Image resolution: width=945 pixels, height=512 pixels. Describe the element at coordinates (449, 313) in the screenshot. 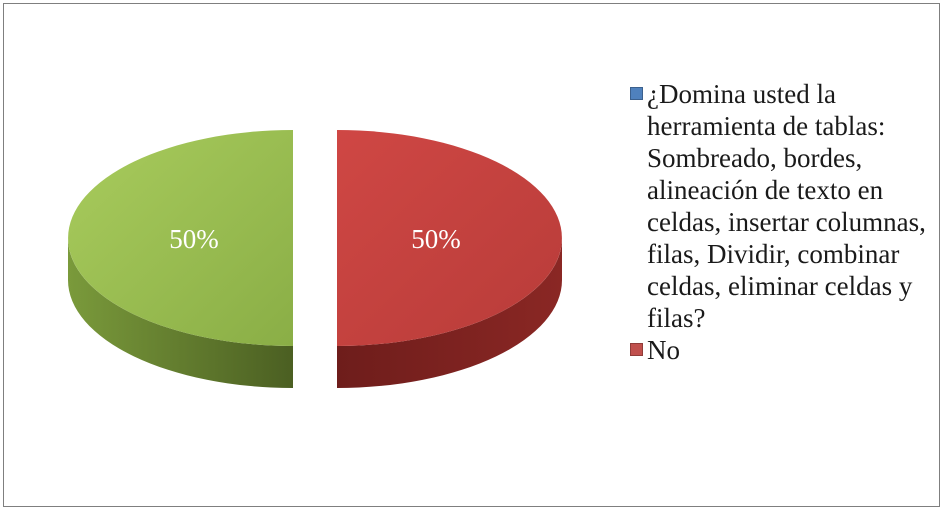

I see `slice-no-side` at that location.